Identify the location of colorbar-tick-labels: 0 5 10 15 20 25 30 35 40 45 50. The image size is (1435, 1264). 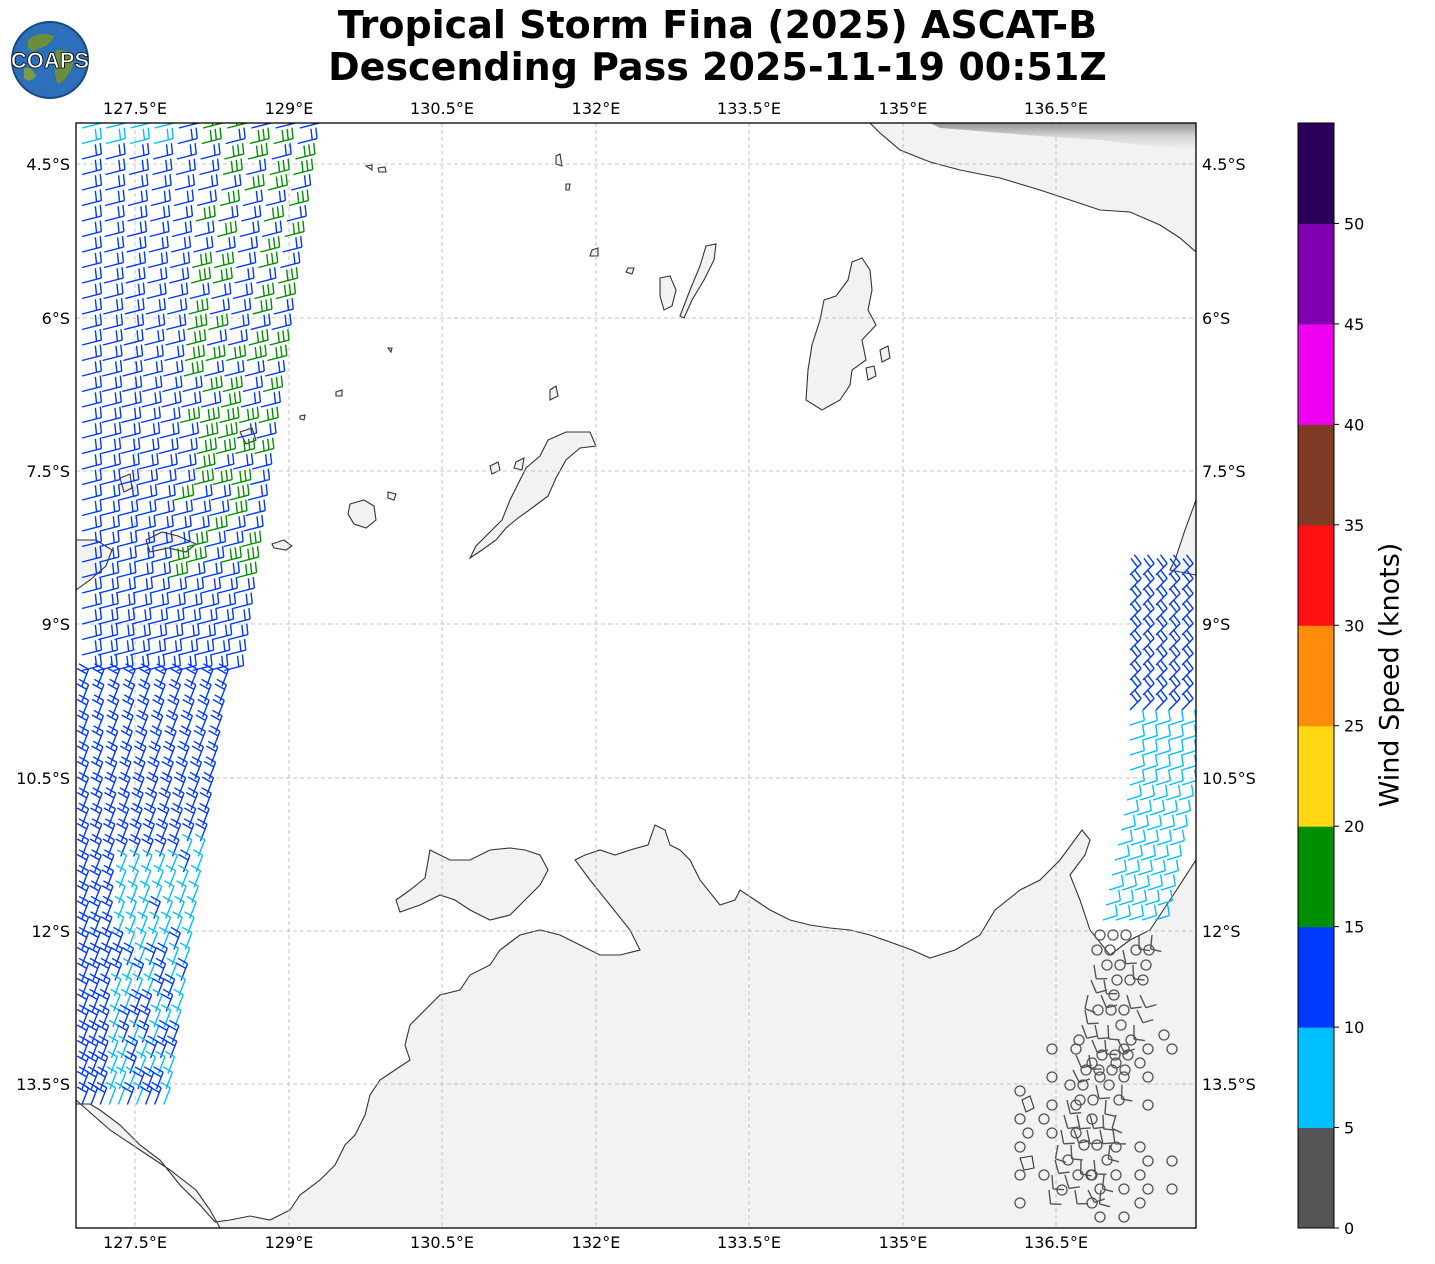
(1349, 726).